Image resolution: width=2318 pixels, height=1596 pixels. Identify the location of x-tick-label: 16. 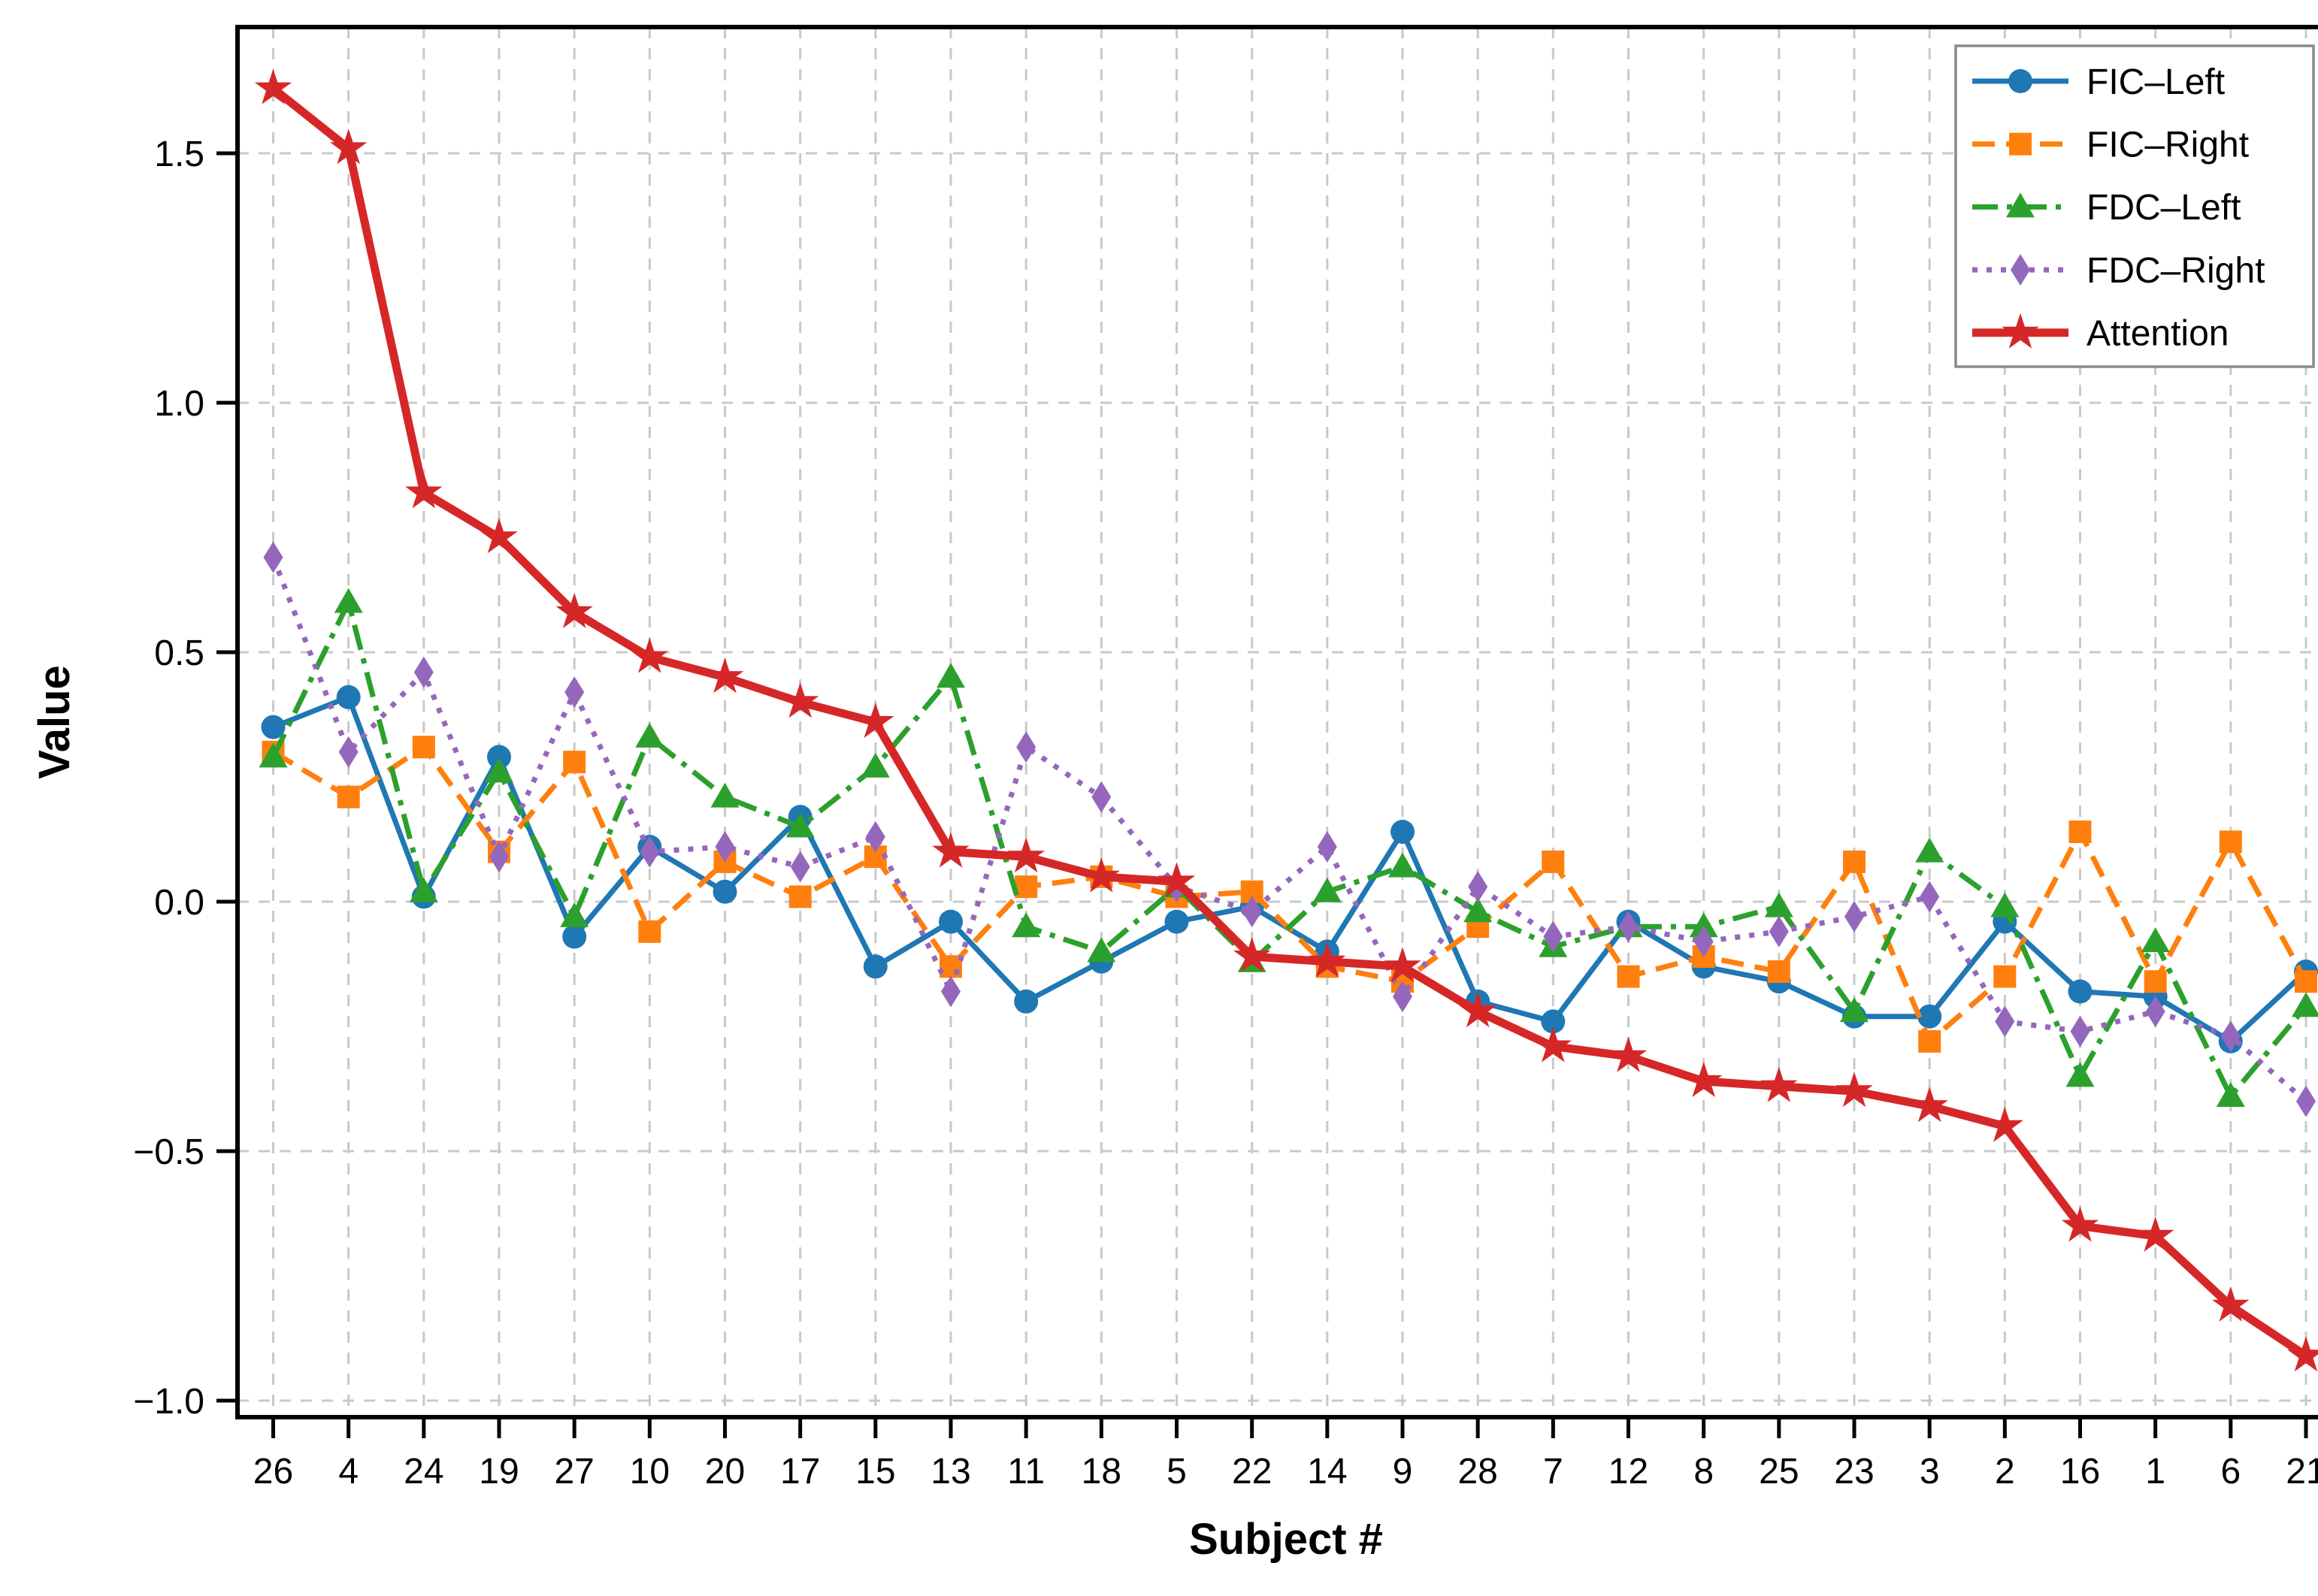
(2080, 1472).